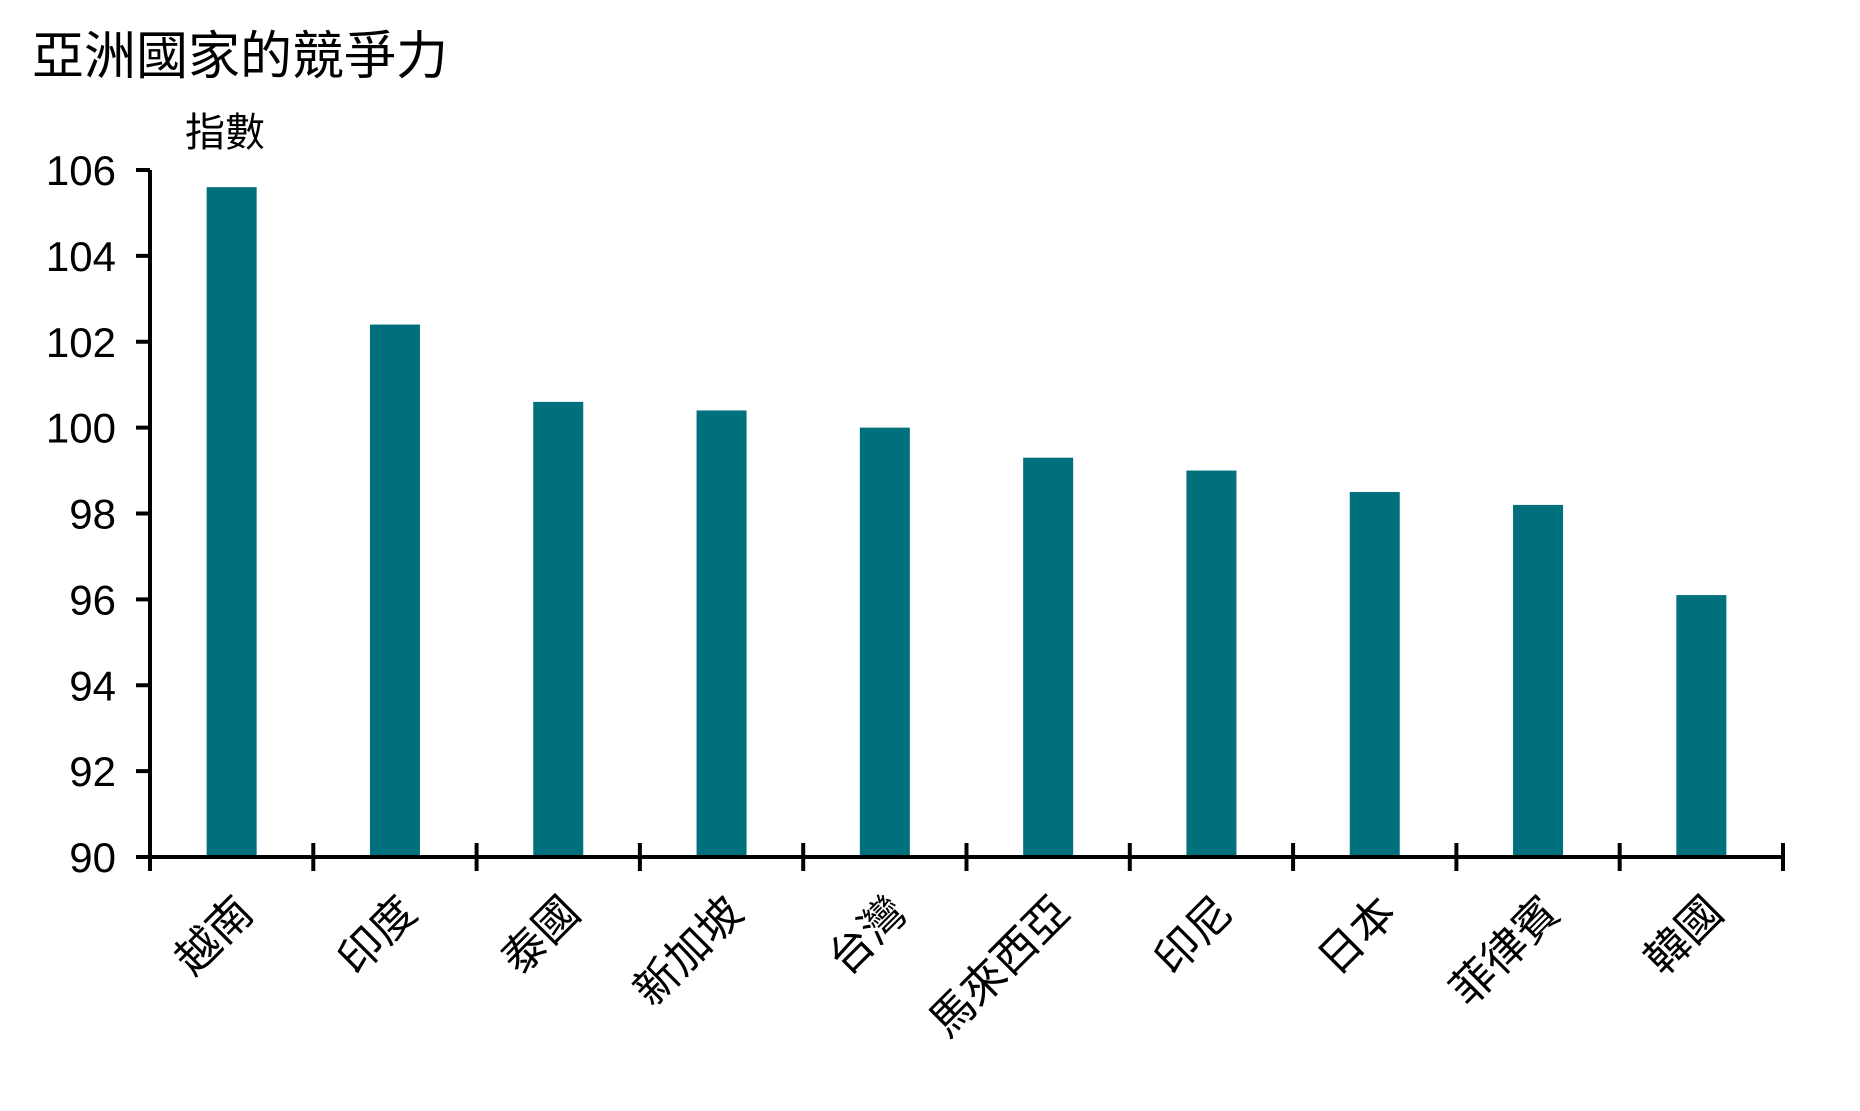 Image resolution: width=1860 pixels, height=1111 pixels. I want to click on chart-title: 亞洲國家的競爭力, so click(240, 57).